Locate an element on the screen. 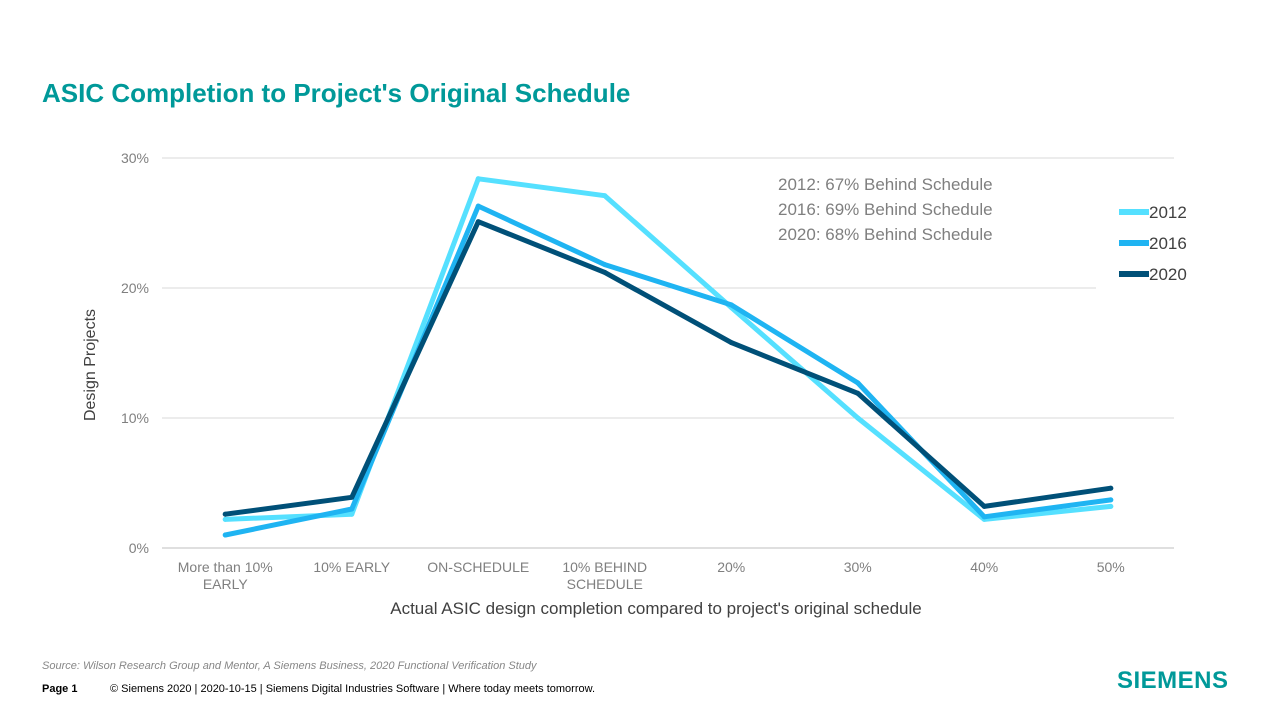 The image size is (1280, 720). x-tick-label-line: 10% EARLY is located at coordinates (351, 567).